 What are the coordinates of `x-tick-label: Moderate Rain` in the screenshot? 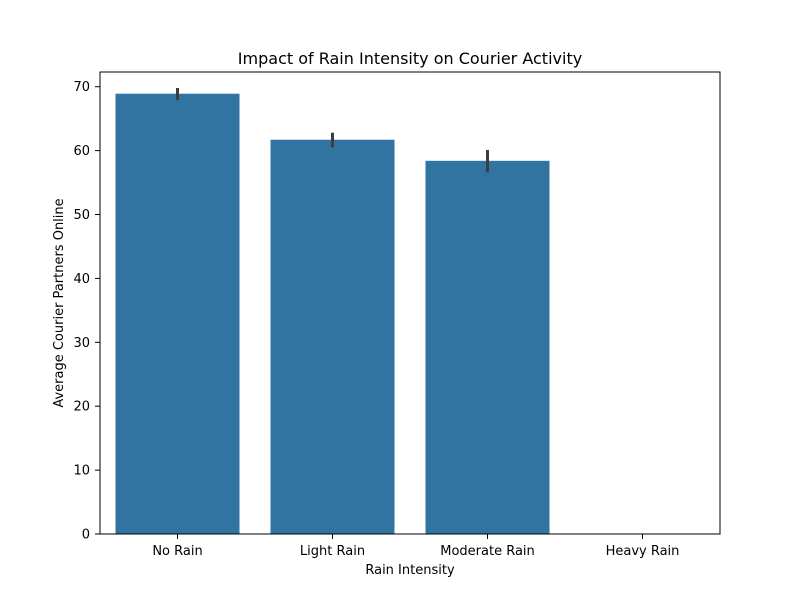 It's located at (487, 551).